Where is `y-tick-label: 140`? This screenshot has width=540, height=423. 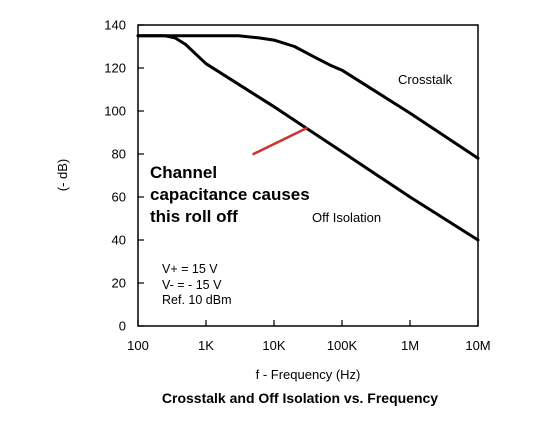
y-tick-label: 140 is located at coordinates (115, 25).